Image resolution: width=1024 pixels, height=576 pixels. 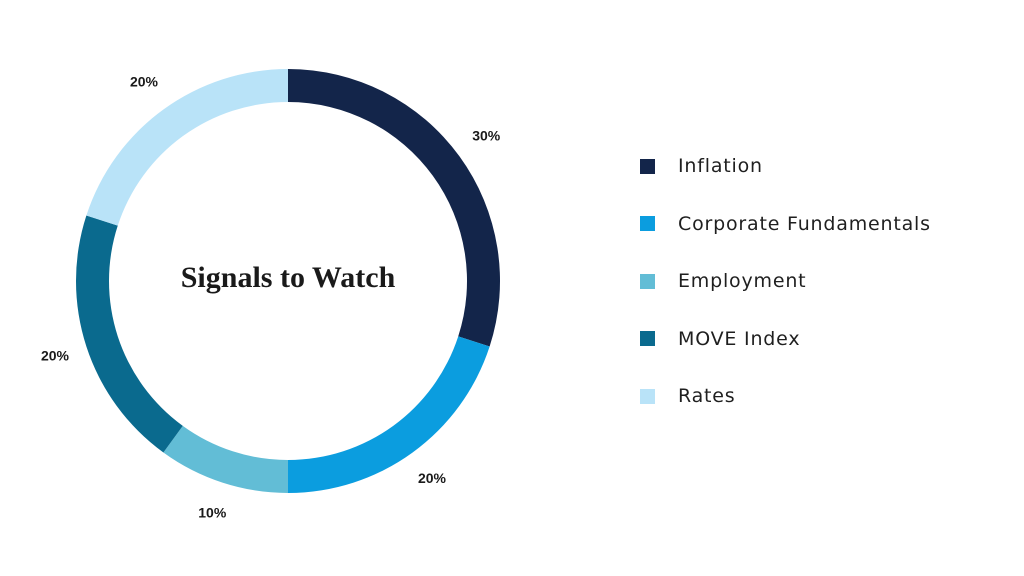 What do you see at coordinates (804, 223) in the screenshot?
I see `legend-label: Corporate Fundamentals` at bounding box center [804, 223].